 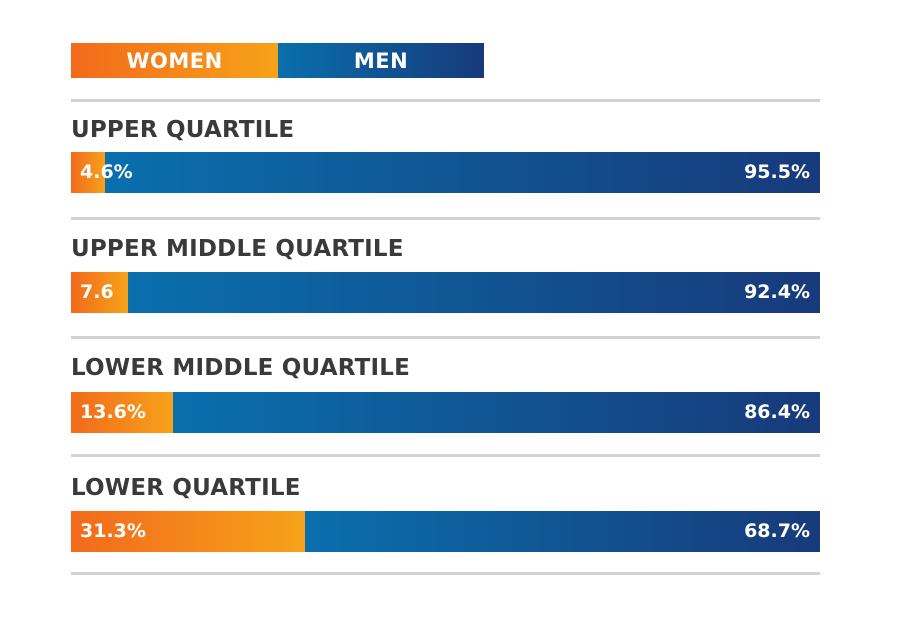 I want to click on row-title-upper-quartile: UPPER QUARTILE, so click(x=183, y=130).